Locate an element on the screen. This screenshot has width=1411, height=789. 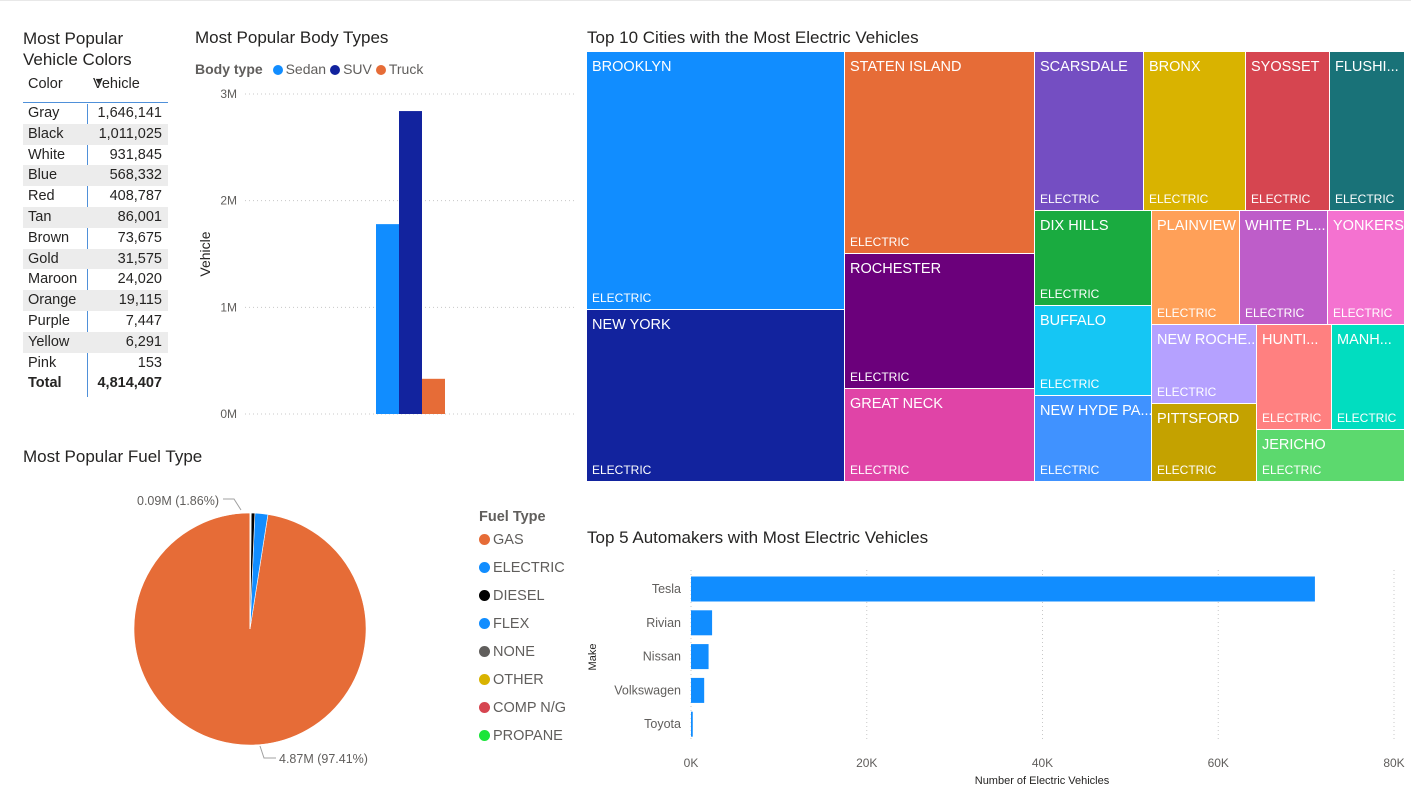
fuel-legend-label: OTHER is located at coordinates (518, 680).